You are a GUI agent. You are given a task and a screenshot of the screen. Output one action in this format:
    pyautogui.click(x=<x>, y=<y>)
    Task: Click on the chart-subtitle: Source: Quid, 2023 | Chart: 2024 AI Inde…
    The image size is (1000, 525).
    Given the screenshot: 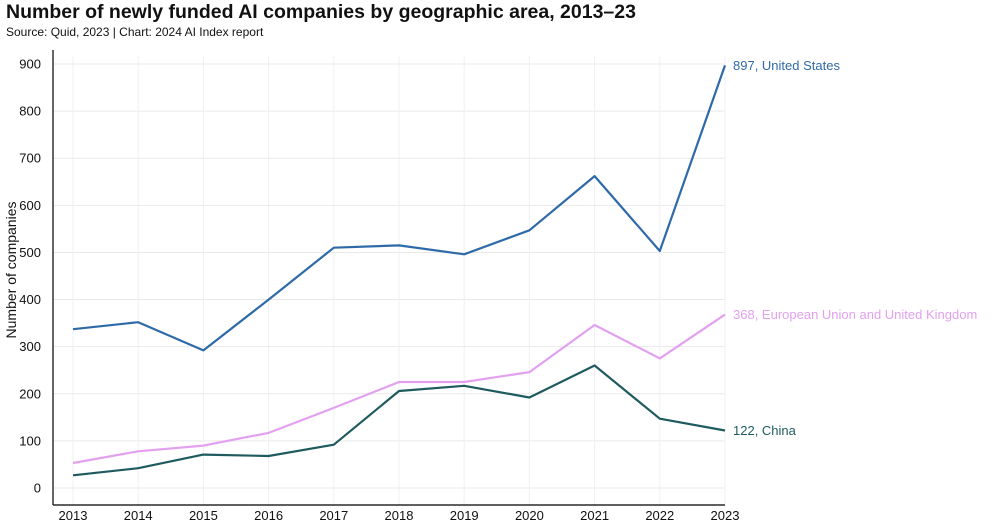 What is the action you would take?
    pyautogui.click(x=135, y=32)
    